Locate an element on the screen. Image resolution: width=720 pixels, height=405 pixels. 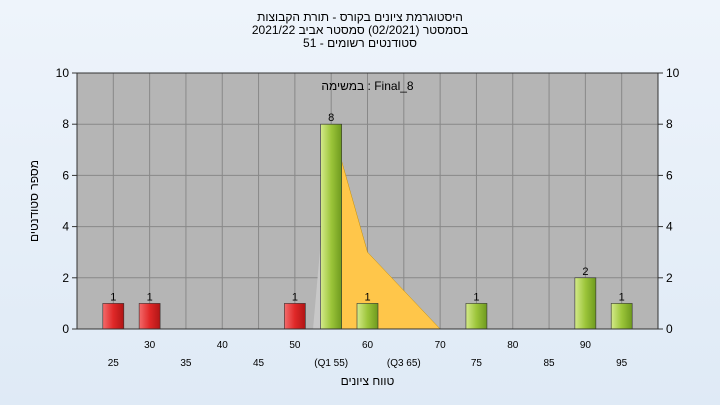
bar-value-label-75: 1 is located at coordinates (476, 297).